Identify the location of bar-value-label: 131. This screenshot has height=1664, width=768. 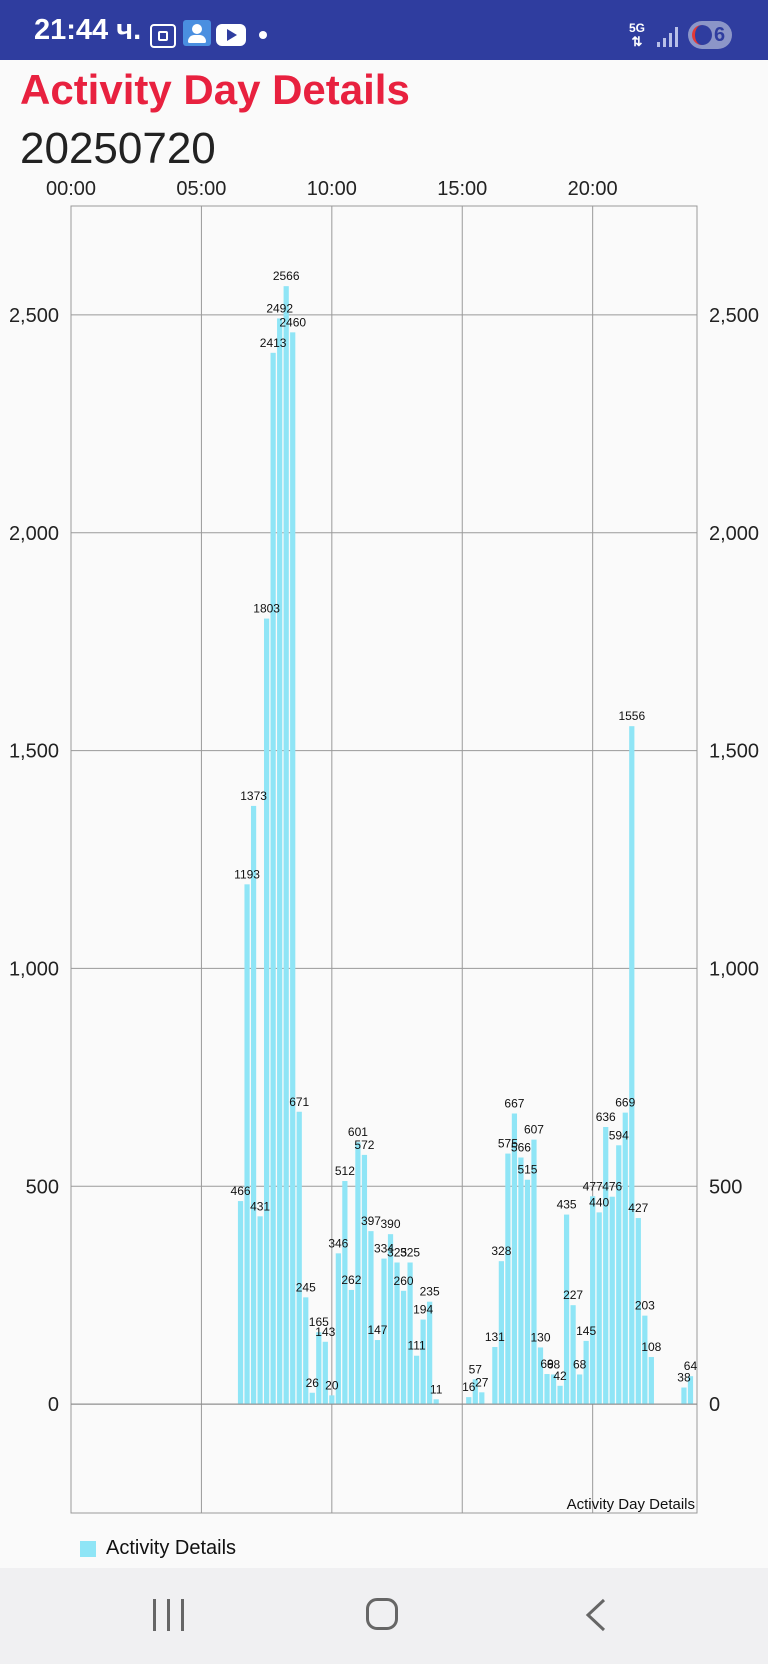
(495, 1337).